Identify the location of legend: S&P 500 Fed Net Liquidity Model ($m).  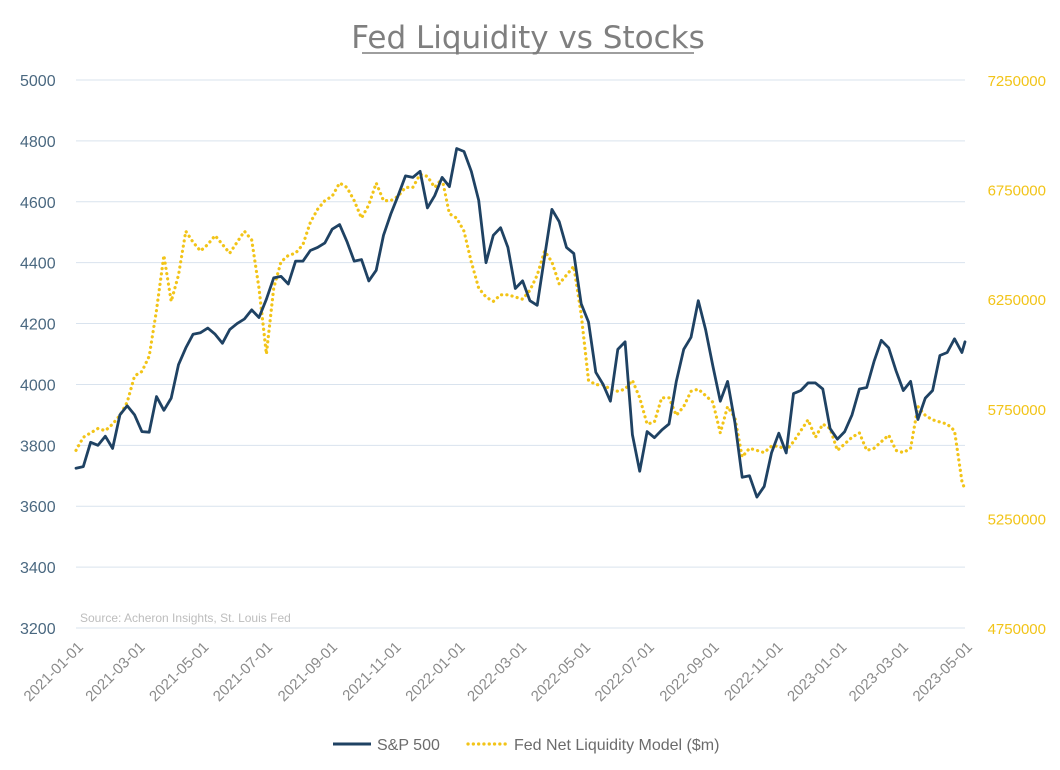
(526, 745).